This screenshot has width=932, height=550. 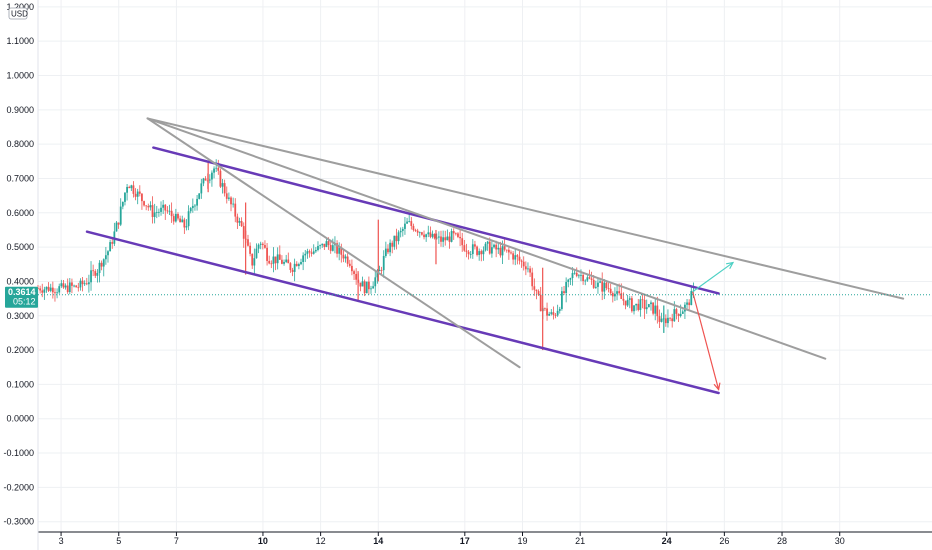 I want to click on x-tick-label: 7, so click(x=176, y=541).